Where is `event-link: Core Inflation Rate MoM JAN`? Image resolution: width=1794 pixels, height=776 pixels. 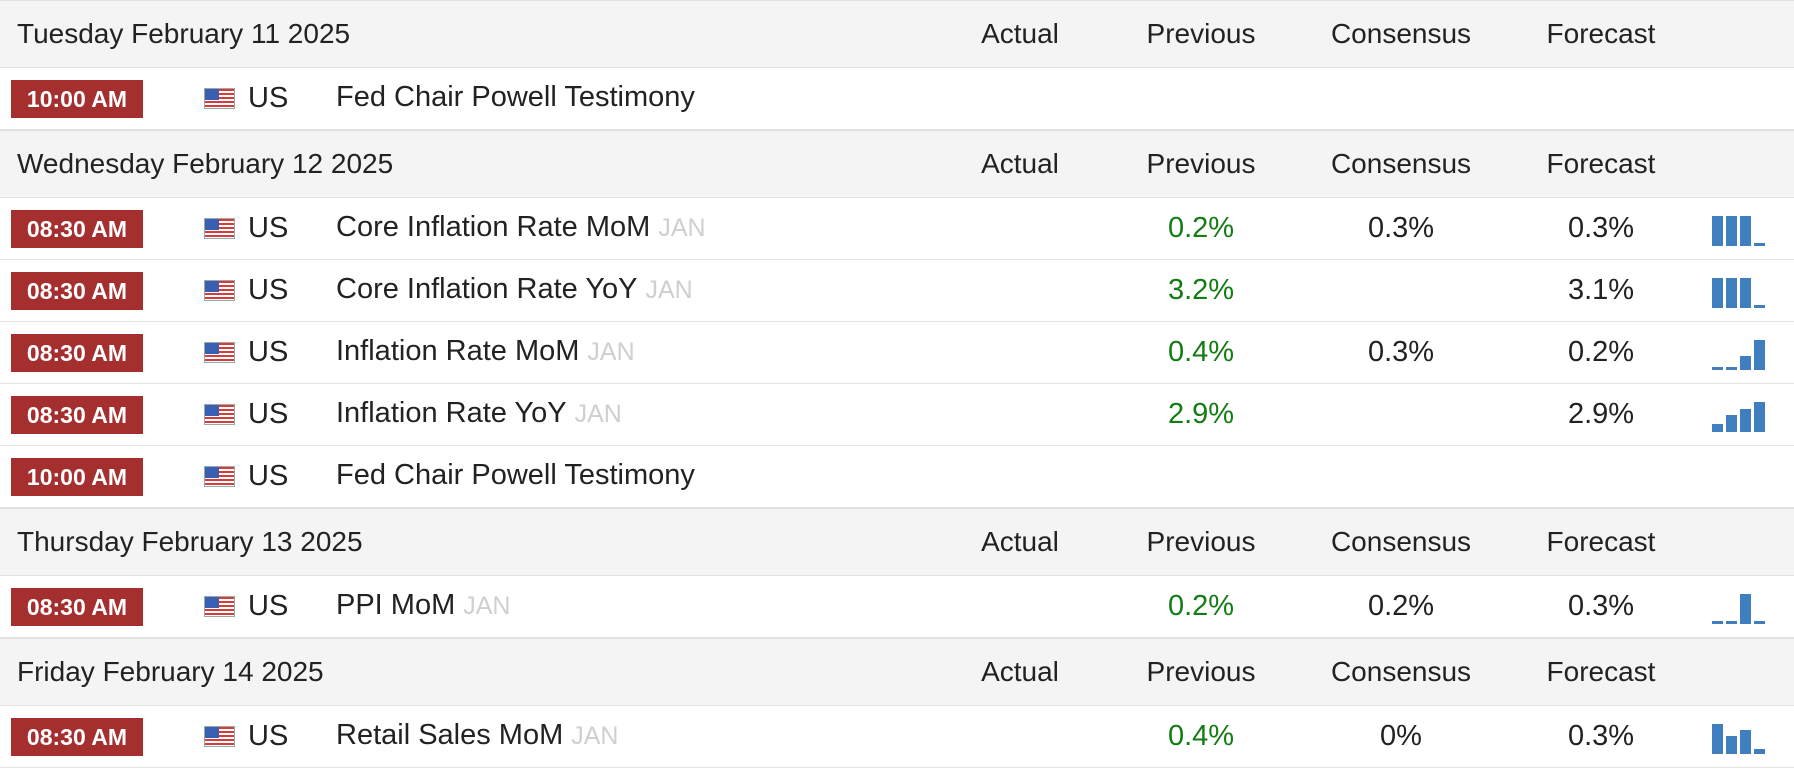
event-link: Core Inflation Rate MoM JAN is located at coordinates (521, 227).